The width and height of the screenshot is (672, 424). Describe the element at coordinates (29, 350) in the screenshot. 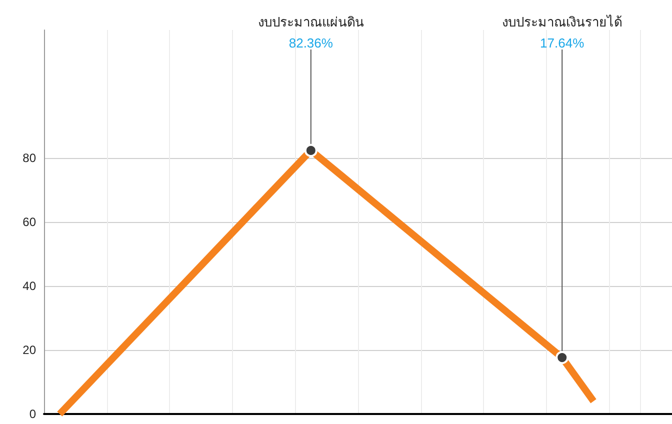

I see `y-tick-label: 20` at that location.